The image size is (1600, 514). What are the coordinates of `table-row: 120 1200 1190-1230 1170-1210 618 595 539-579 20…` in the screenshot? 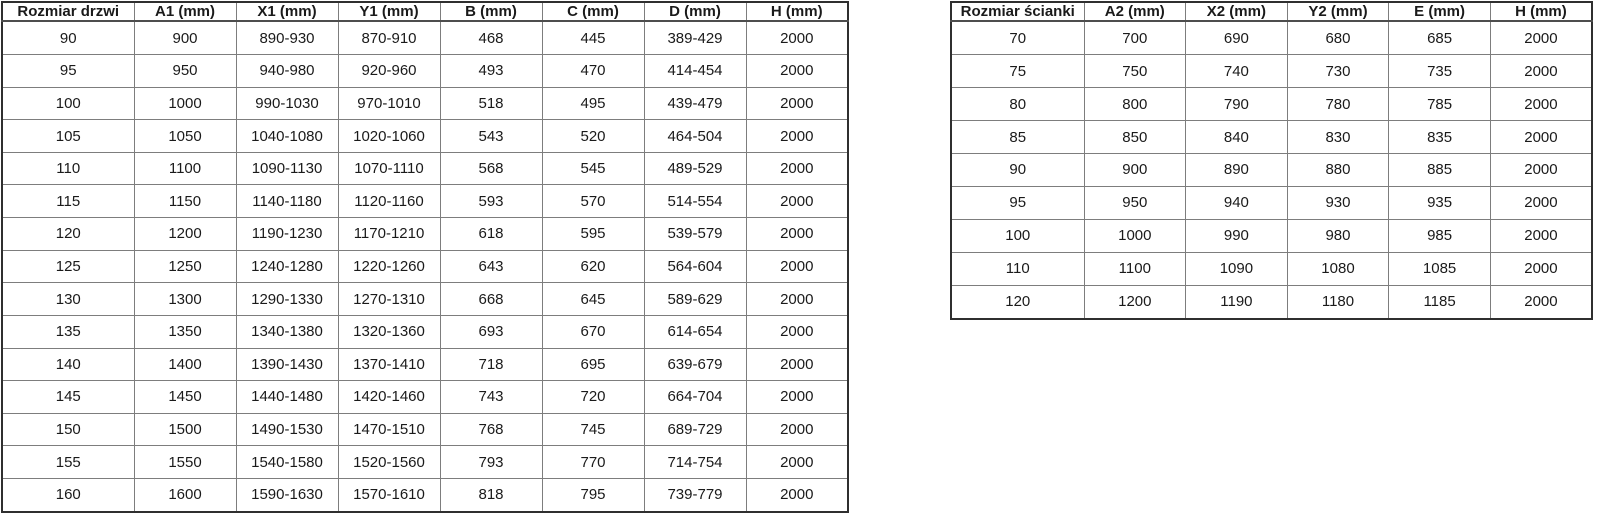 It's located at (425, 234).